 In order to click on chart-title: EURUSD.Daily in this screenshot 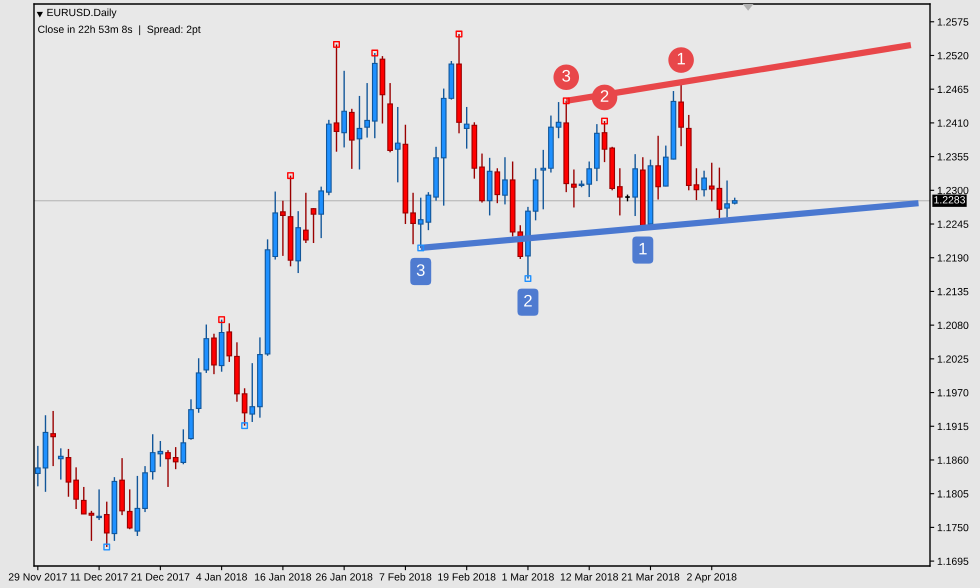, I will do `click(82, 13)`.